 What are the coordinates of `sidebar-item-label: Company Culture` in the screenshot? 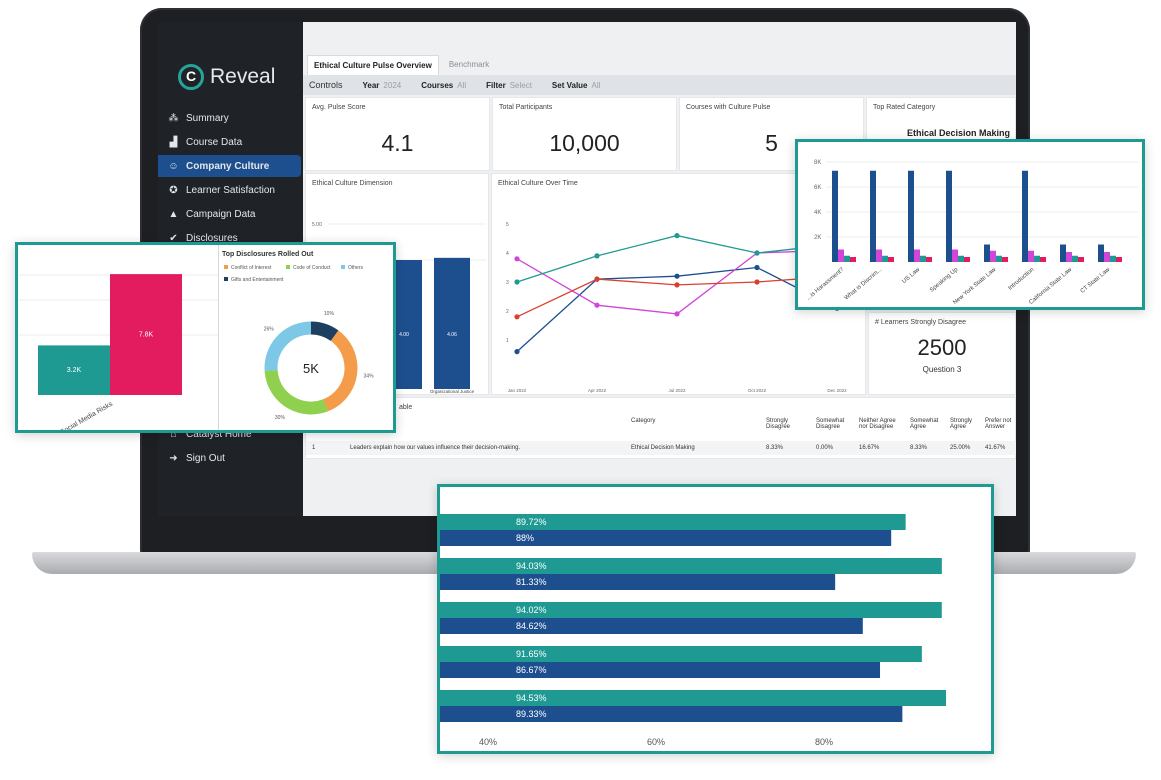 It's located at (228, 166).